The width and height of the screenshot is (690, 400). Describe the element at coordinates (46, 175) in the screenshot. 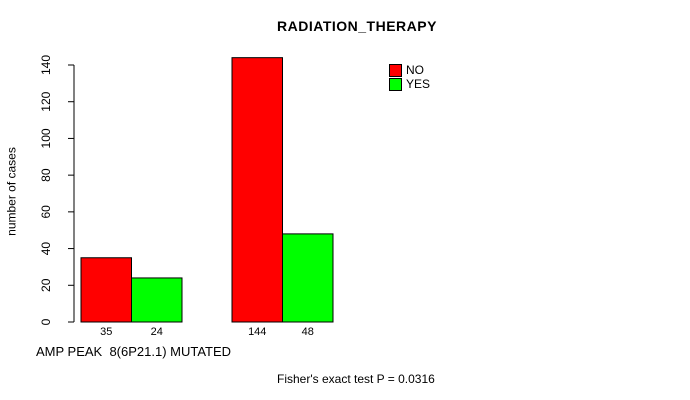

I see `y-tick-label: 80` at that location.